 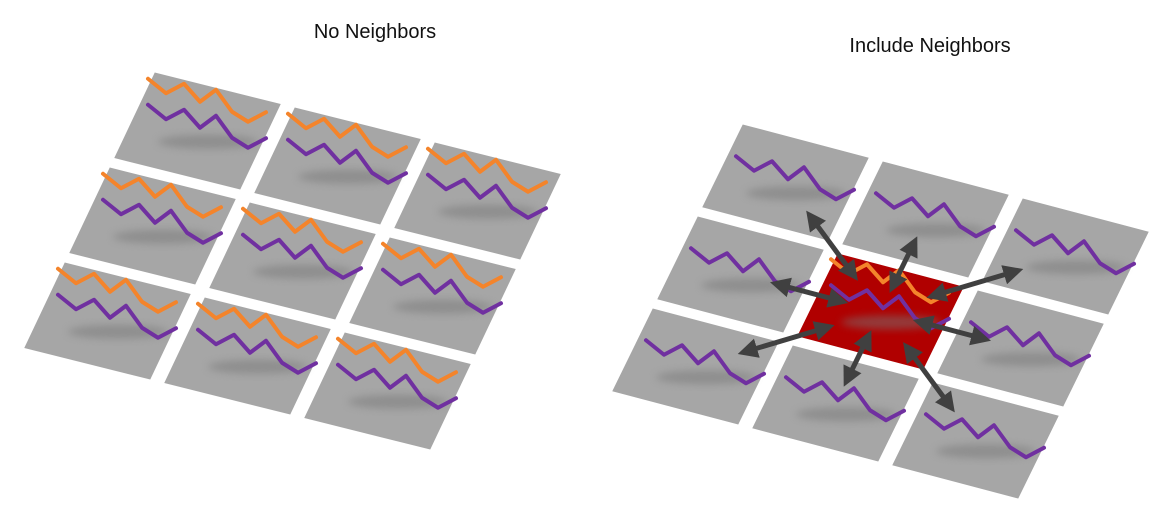 I want to click on right-title: Include Neighbors, so click(x=929, y=46).